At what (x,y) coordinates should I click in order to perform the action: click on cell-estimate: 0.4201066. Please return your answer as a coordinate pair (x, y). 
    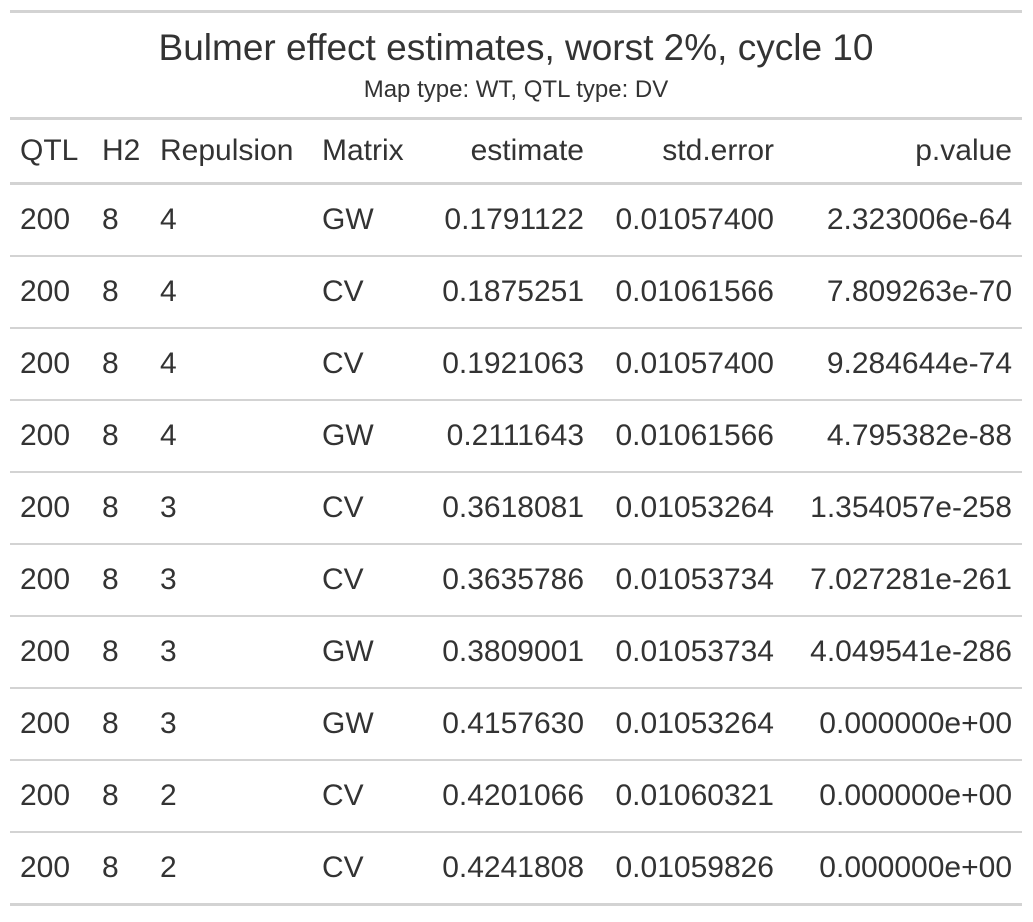
    Looking at the image, I should click on (508, 796).